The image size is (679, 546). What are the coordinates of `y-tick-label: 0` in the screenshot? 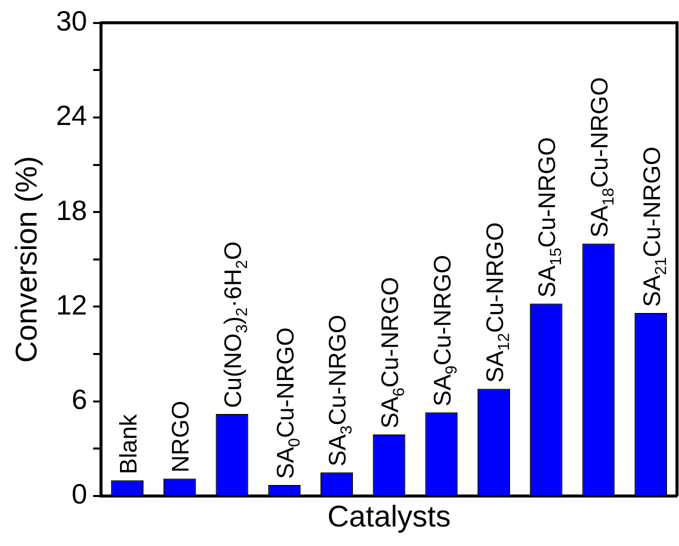 It's located at (80, 494).